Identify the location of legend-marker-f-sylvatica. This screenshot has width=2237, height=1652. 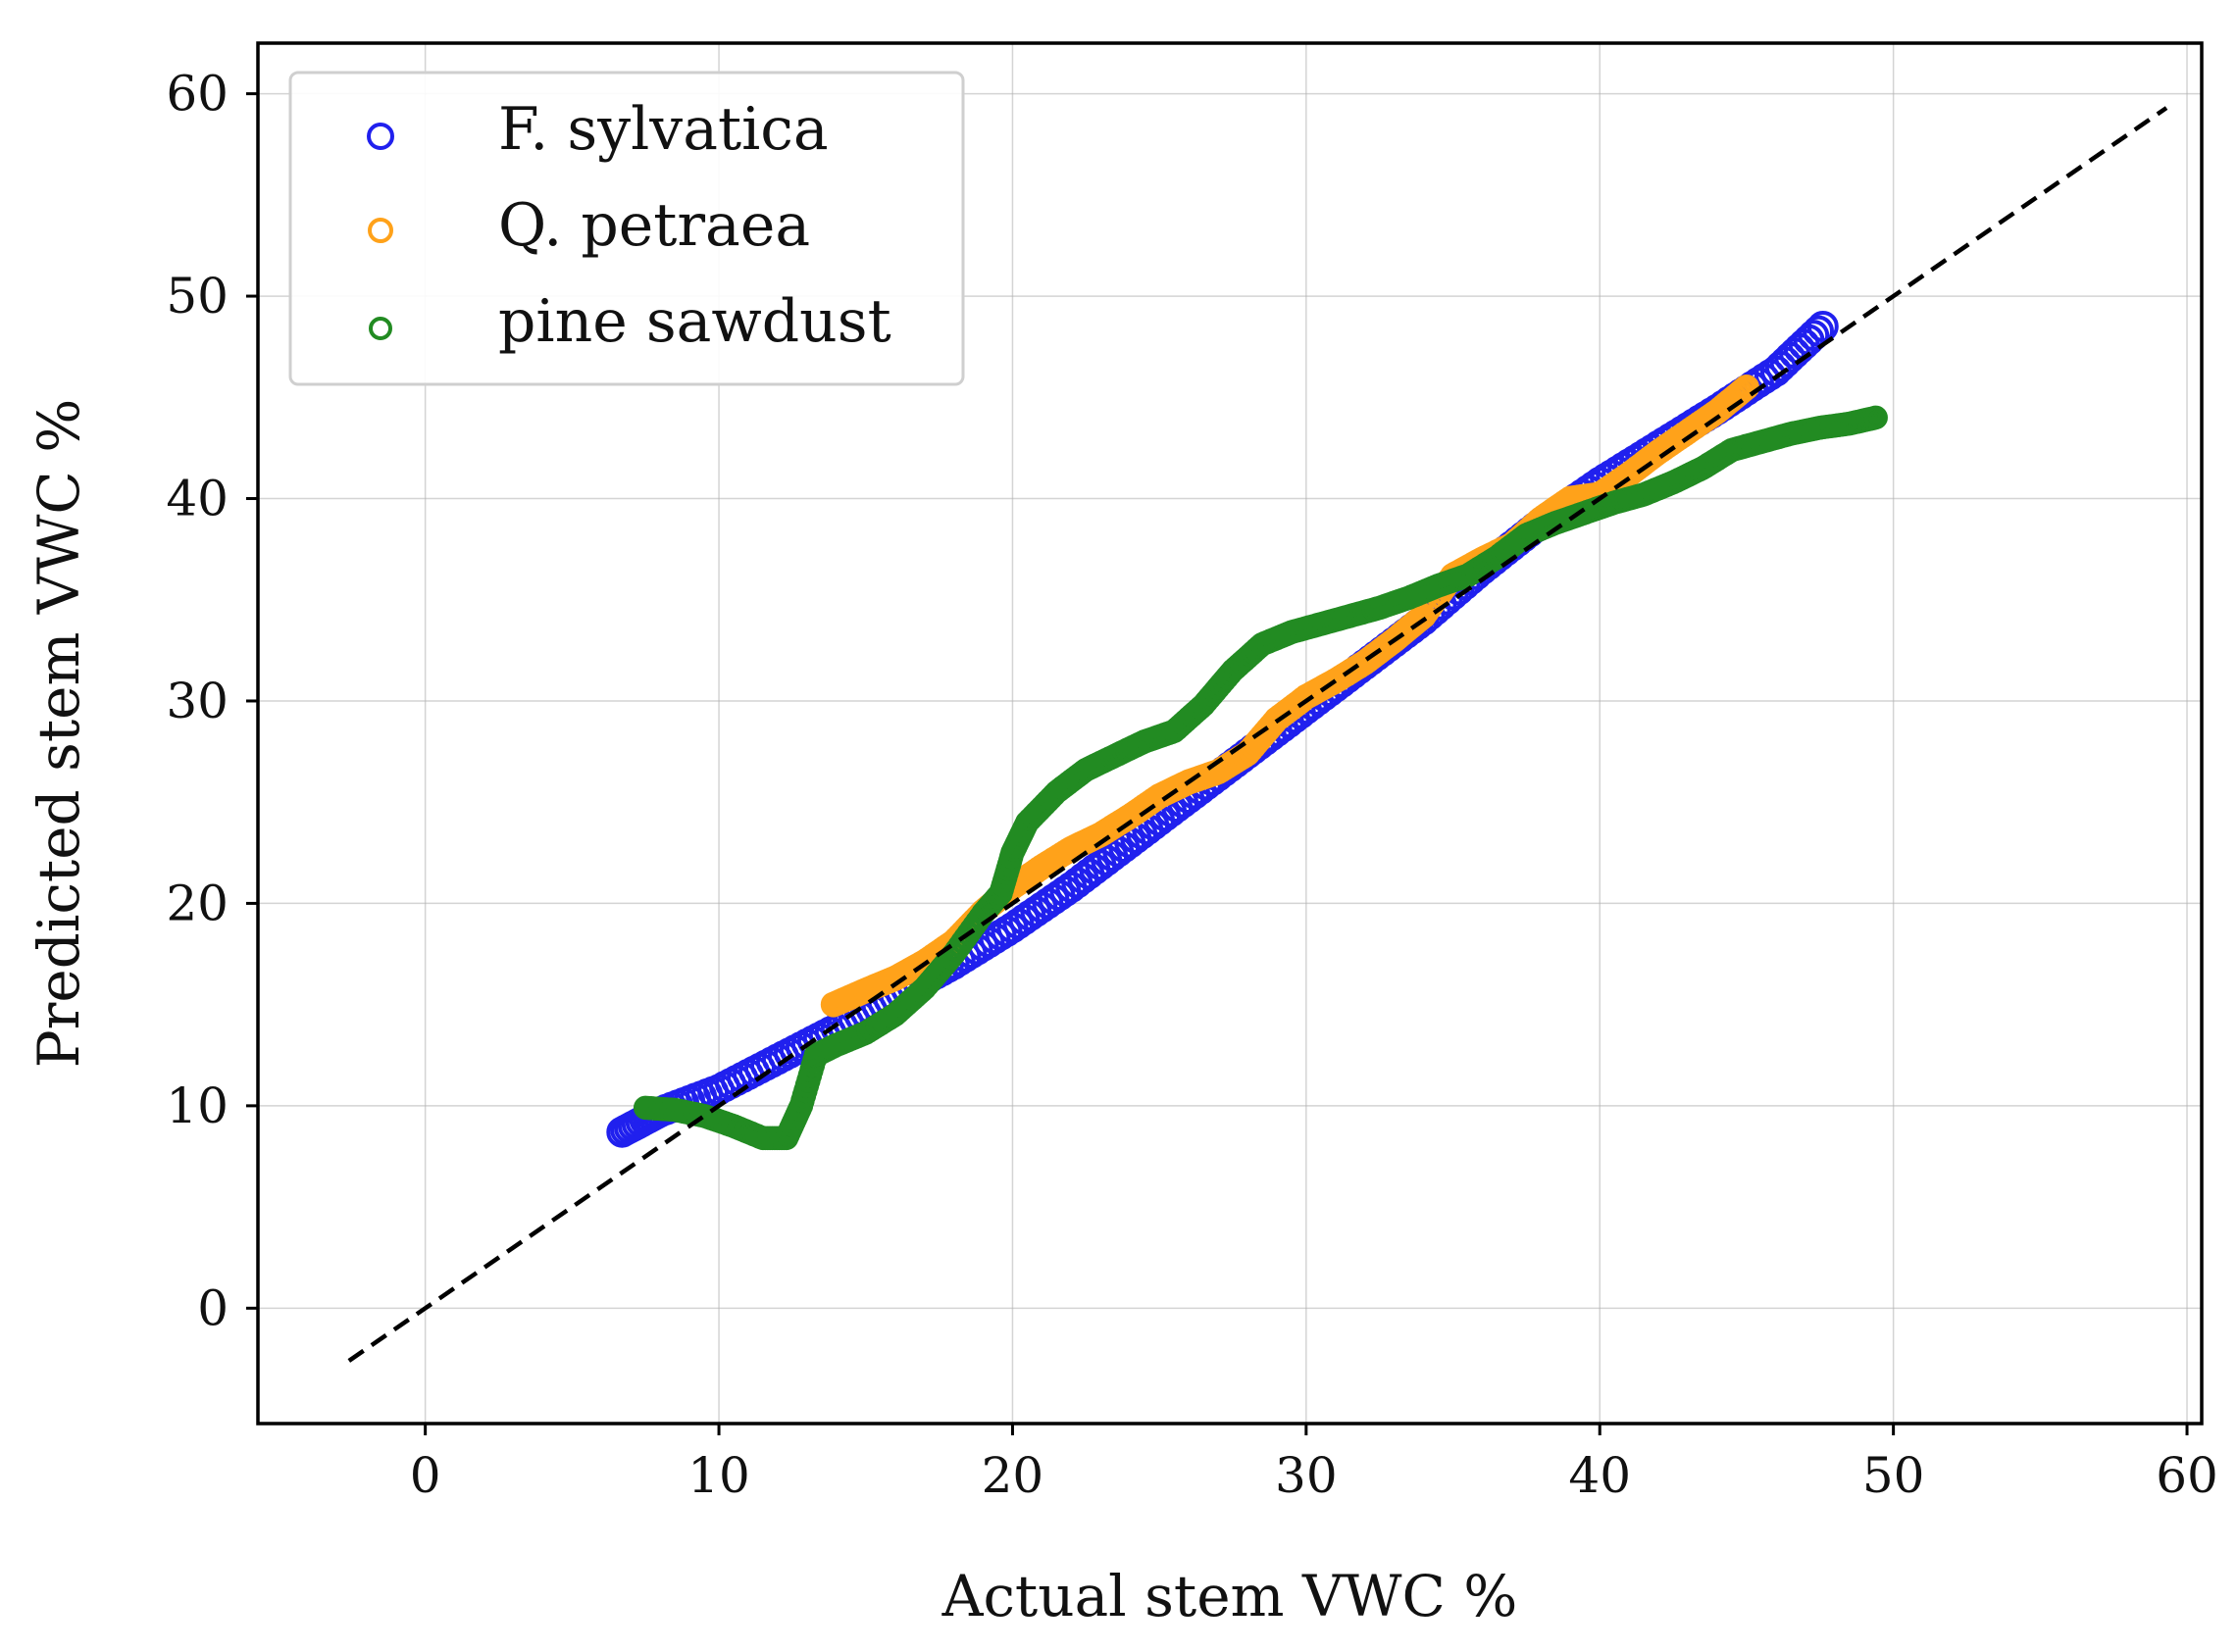
(380, 137).